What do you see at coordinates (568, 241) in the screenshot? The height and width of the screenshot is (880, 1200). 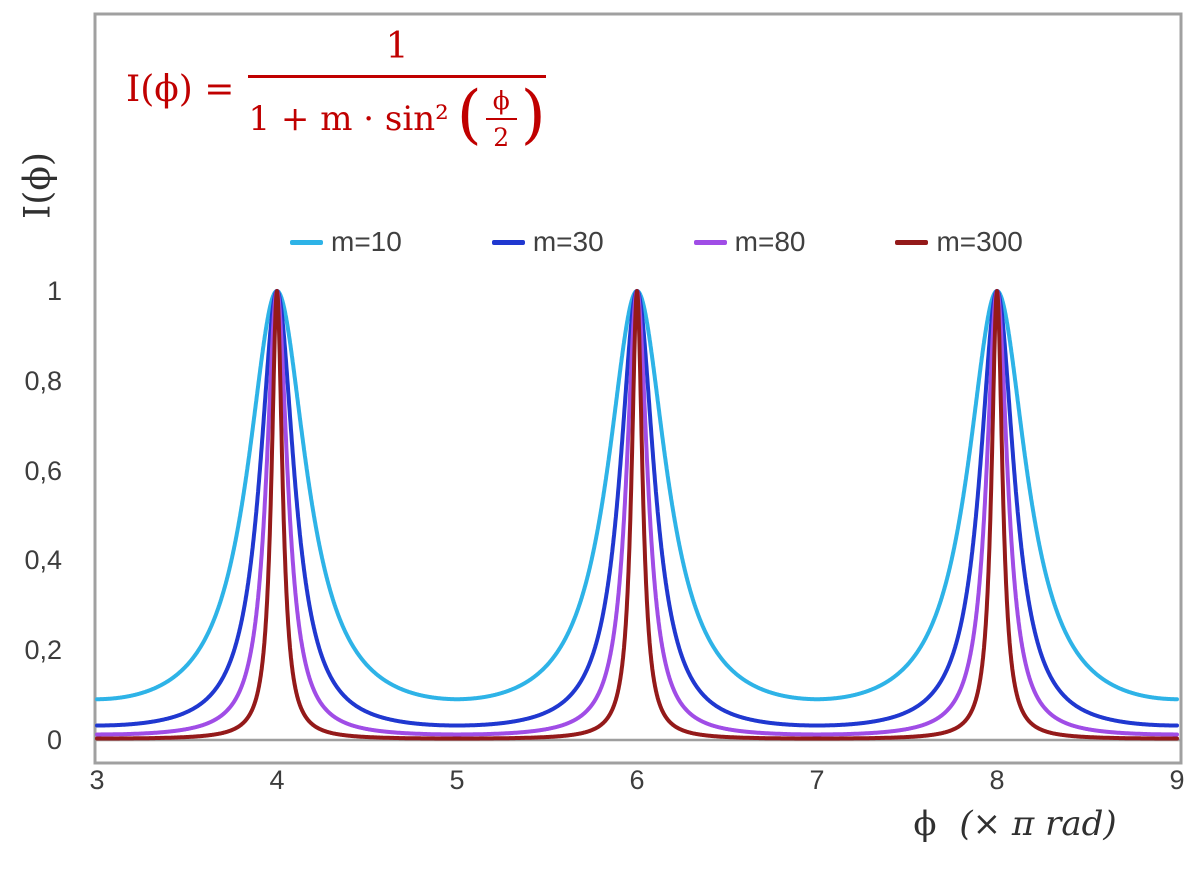 I see `legend-label: m=30` at bounding box center [568, 241].